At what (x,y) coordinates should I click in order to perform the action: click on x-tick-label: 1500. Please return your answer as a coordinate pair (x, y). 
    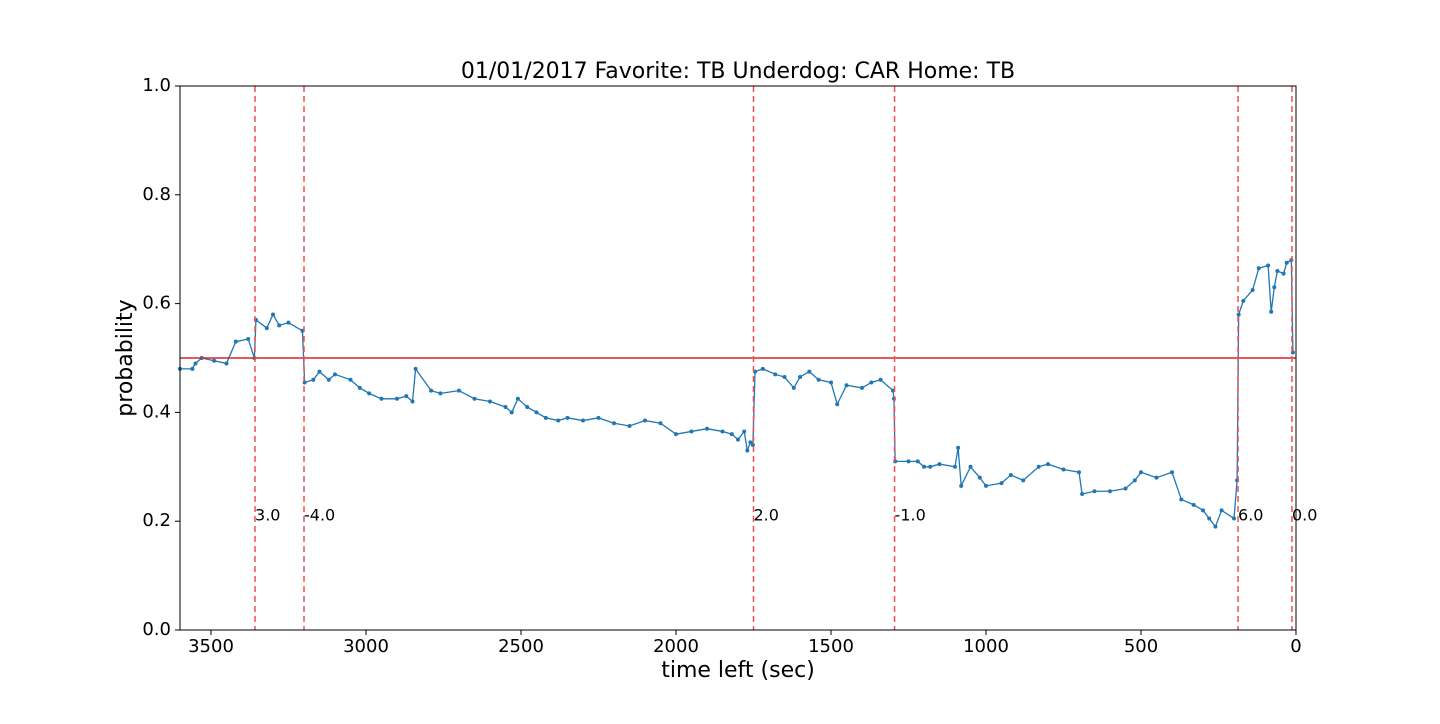
    Looking at the image, I should click on (831, 646).